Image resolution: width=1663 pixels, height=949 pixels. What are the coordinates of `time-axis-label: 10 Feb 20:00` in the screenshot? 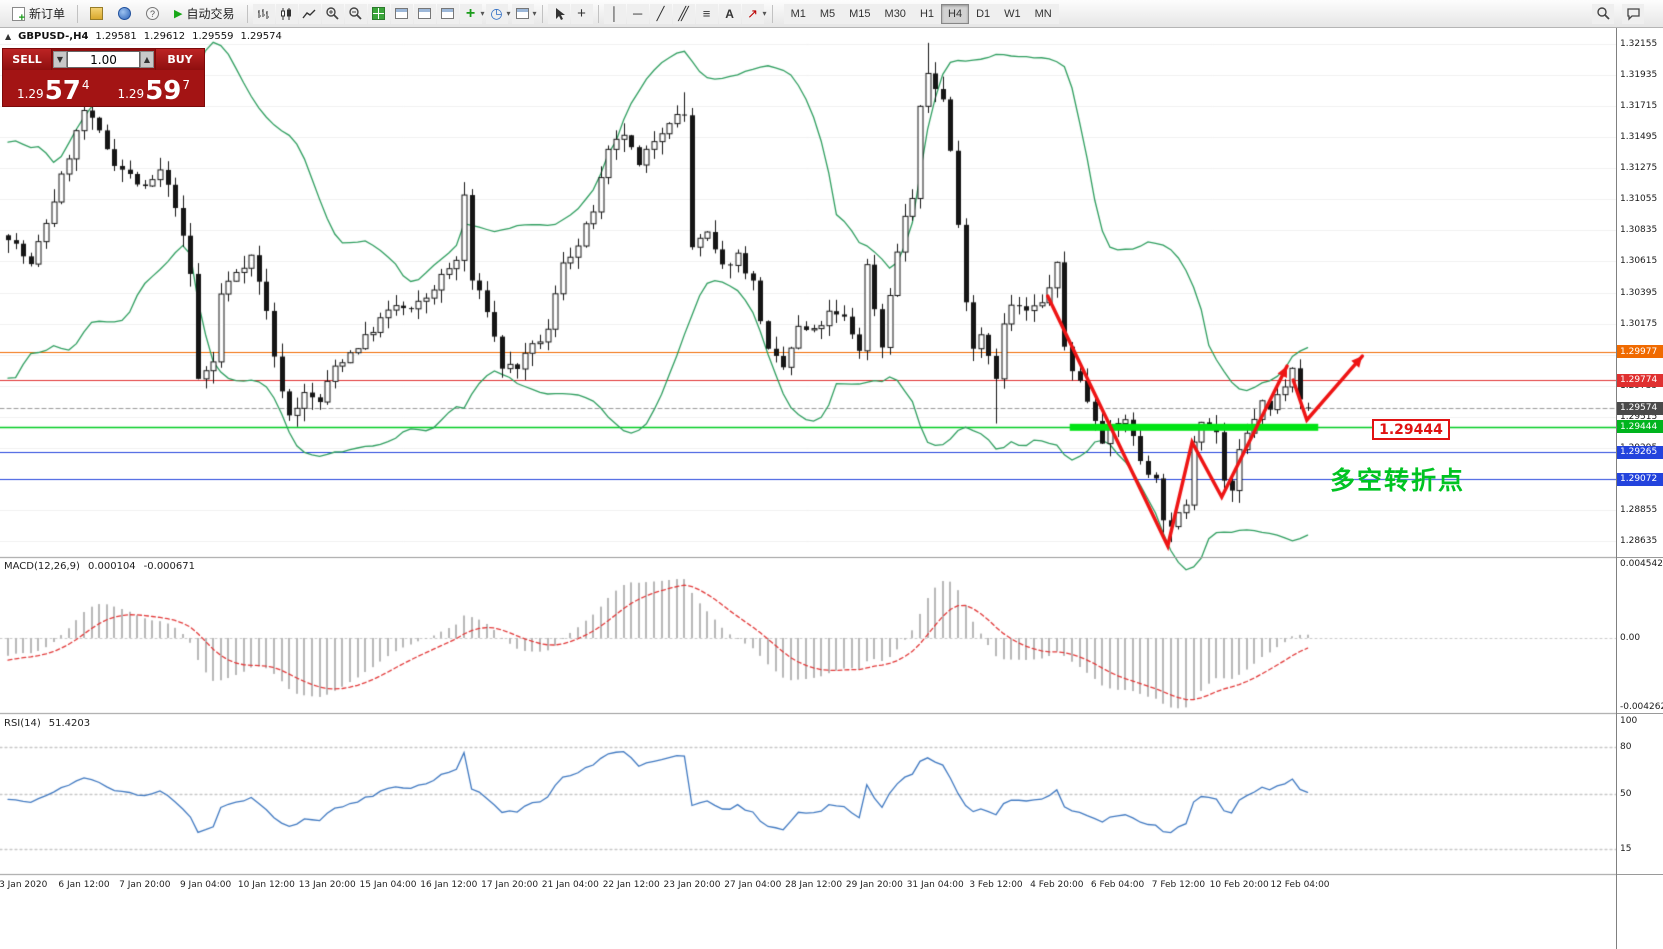 It's located at (1239, 885).